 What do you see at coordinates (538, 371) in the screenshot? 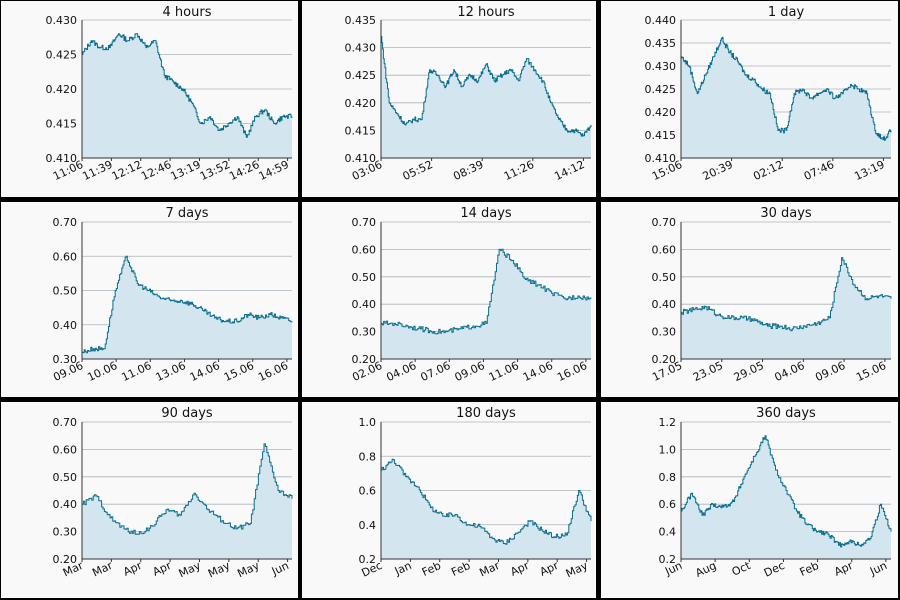
I see `x-tick-label: 14.06` at bounding box center [538, 371].